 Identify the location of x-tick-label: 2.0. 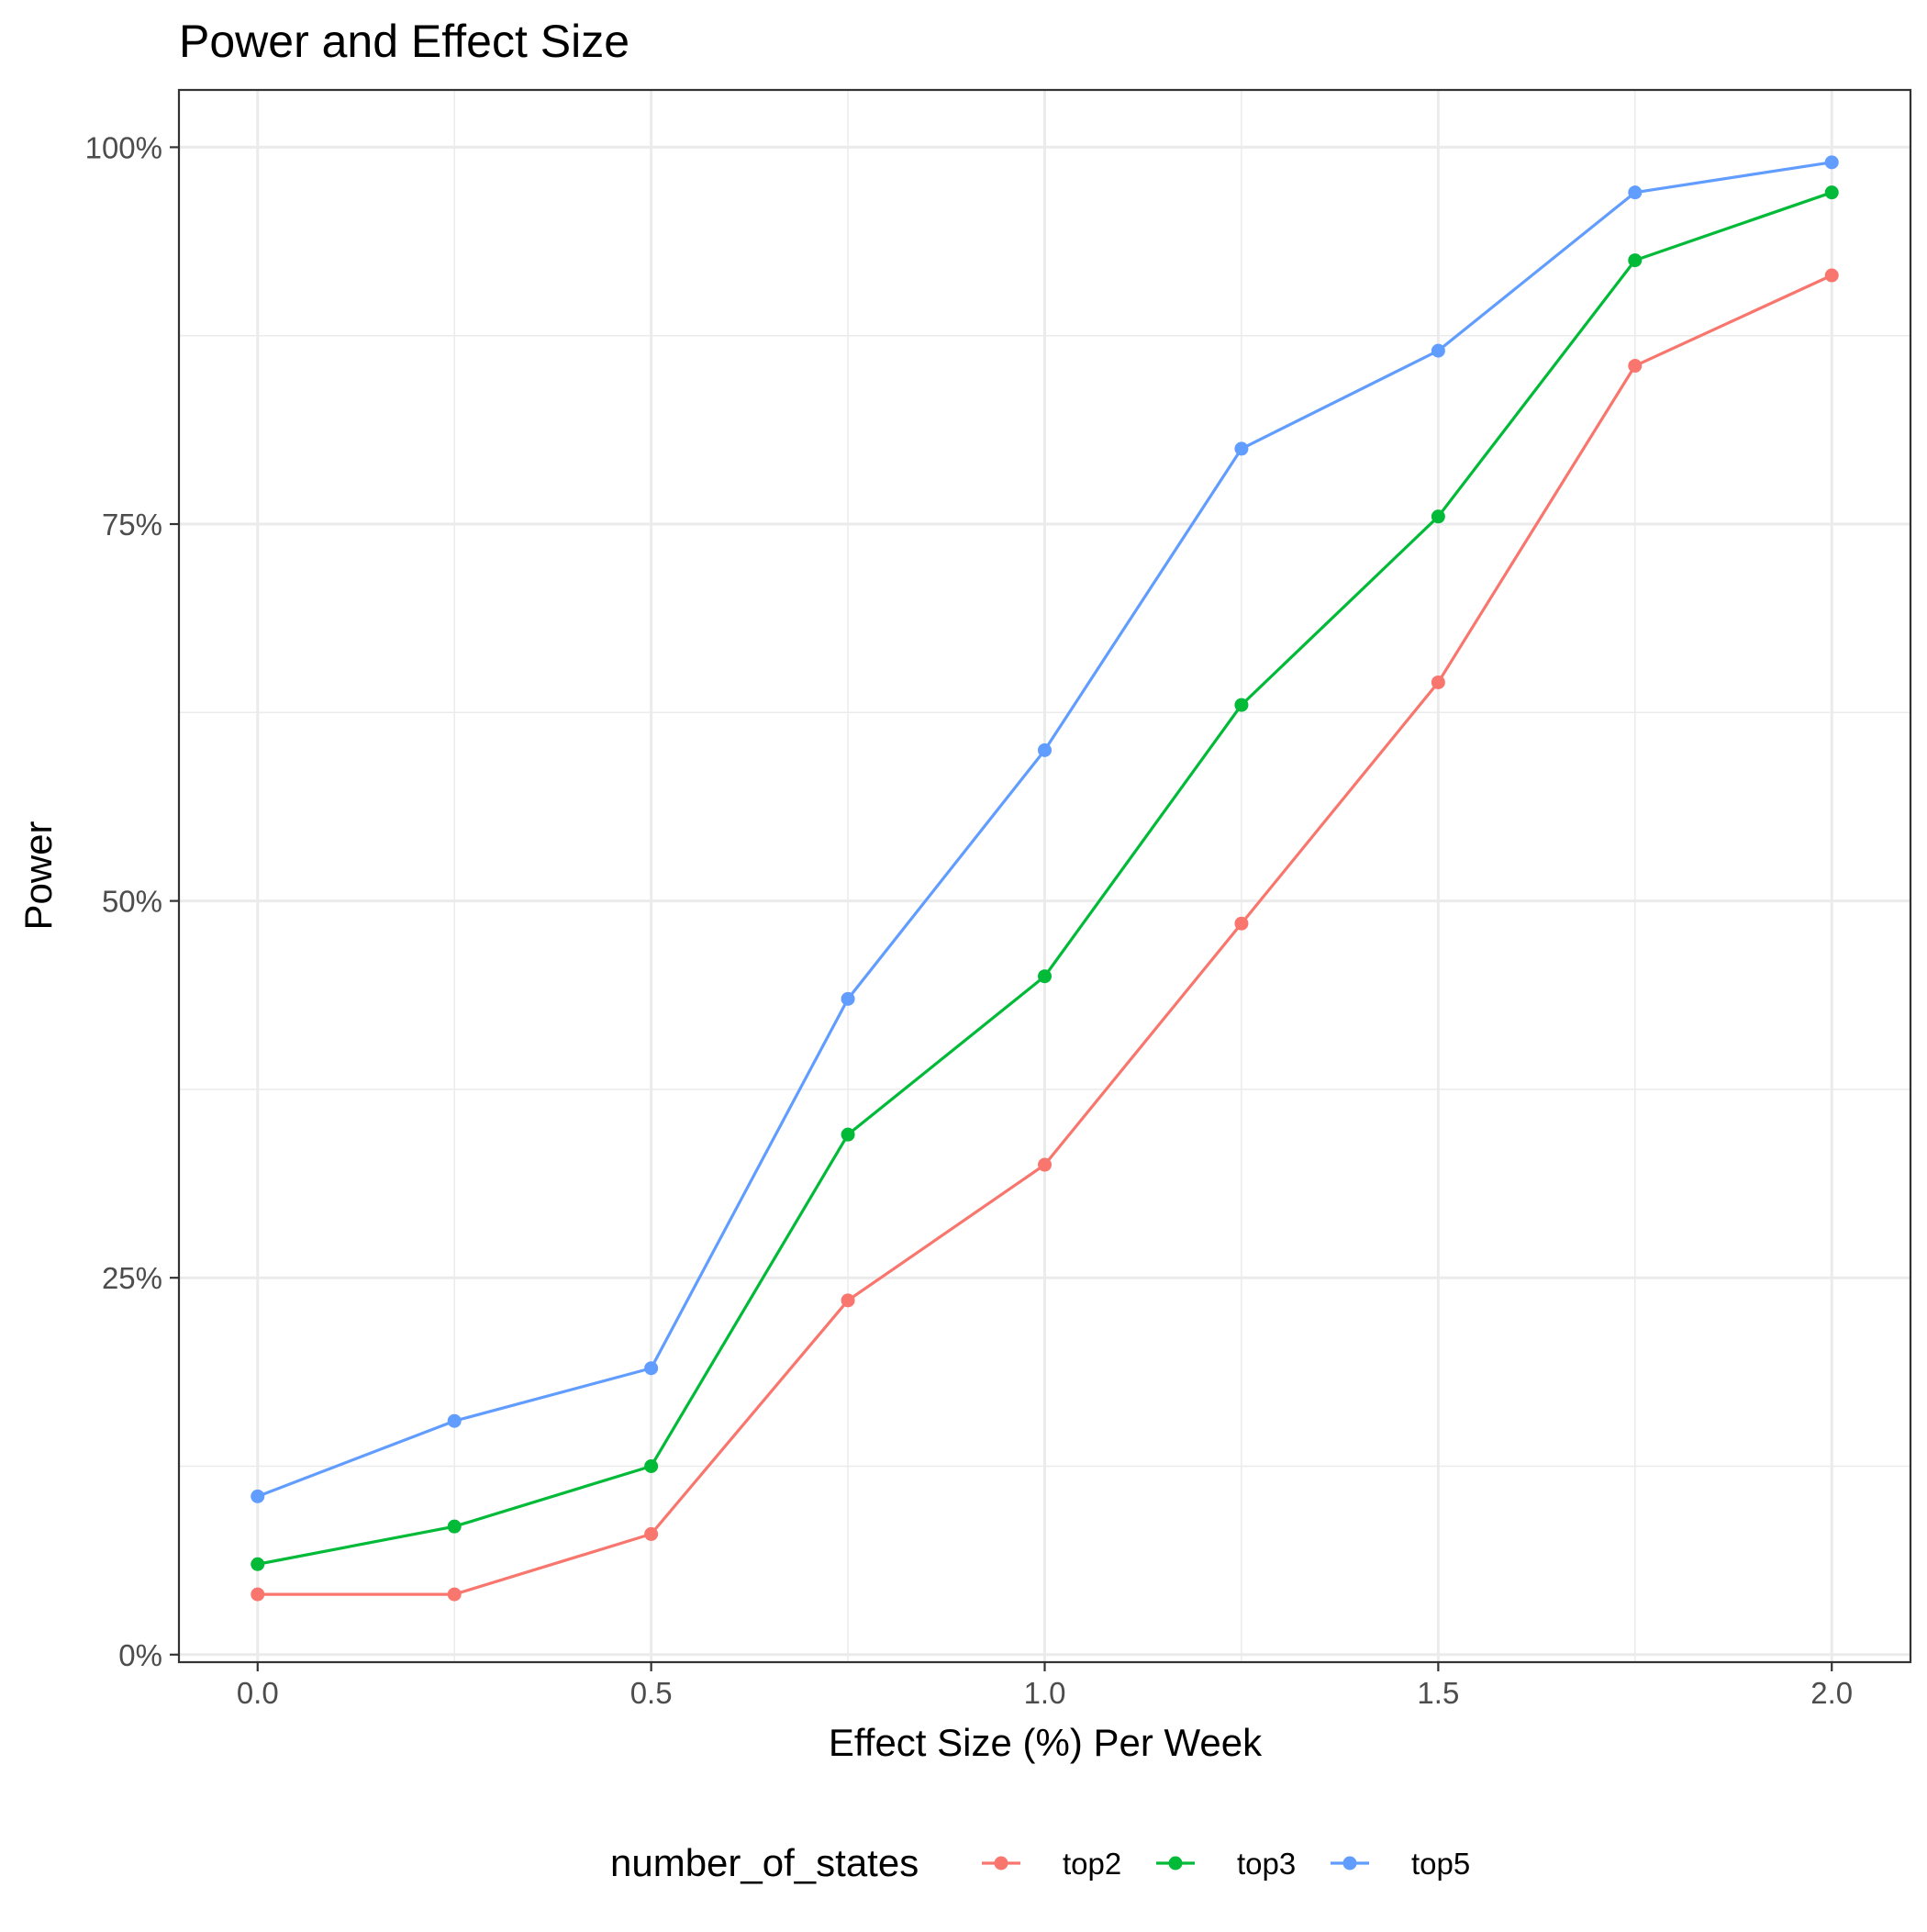
(1831, 1693).